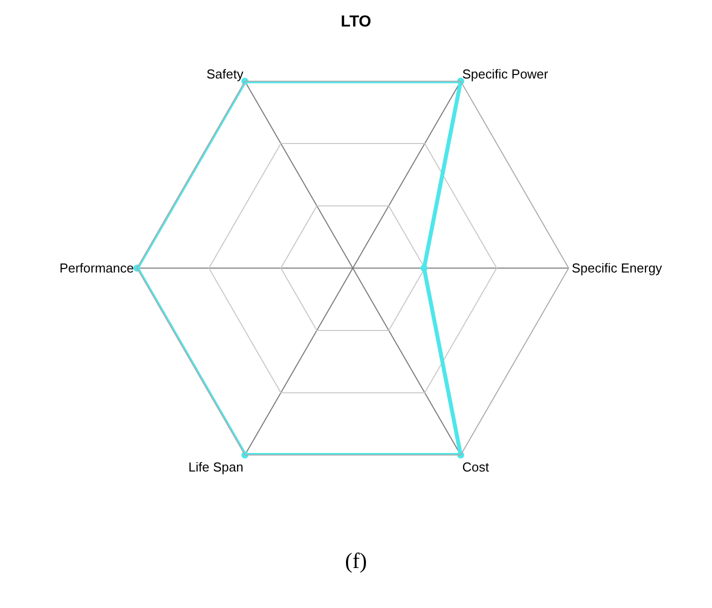  I want to click on text: (f), so click(356, 560).